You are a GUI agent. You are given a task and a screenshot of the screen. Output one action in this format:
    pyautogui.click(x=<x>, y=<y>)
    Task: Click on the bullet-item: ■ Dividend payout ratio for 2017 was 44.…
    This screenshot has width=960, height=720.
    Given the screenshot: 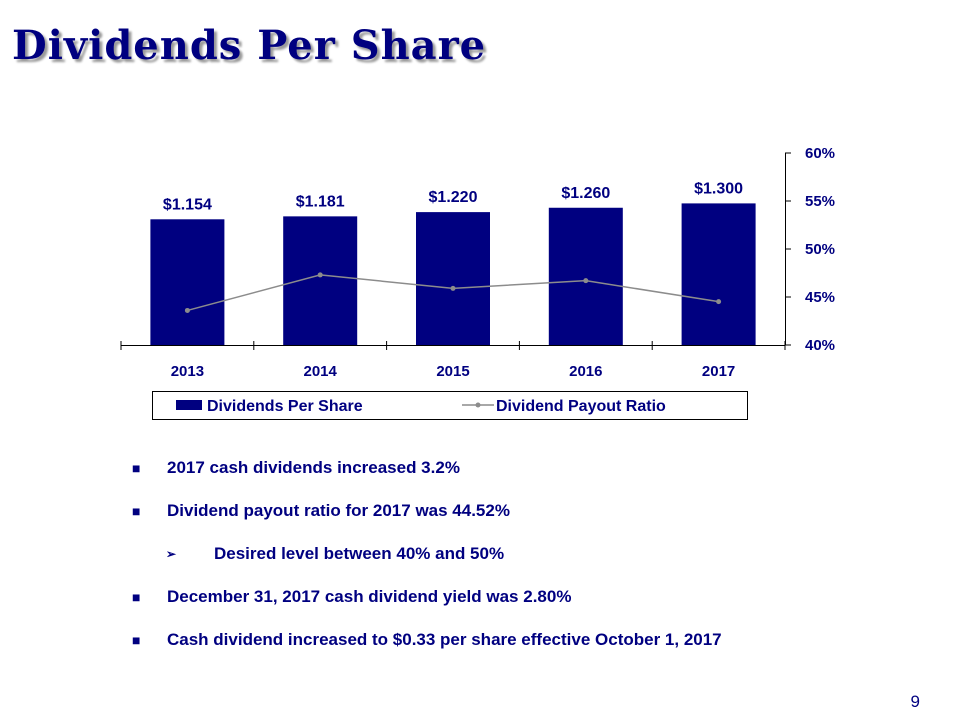 What is the action you would take?
    pyautogui.click(x=530, y=520)
    